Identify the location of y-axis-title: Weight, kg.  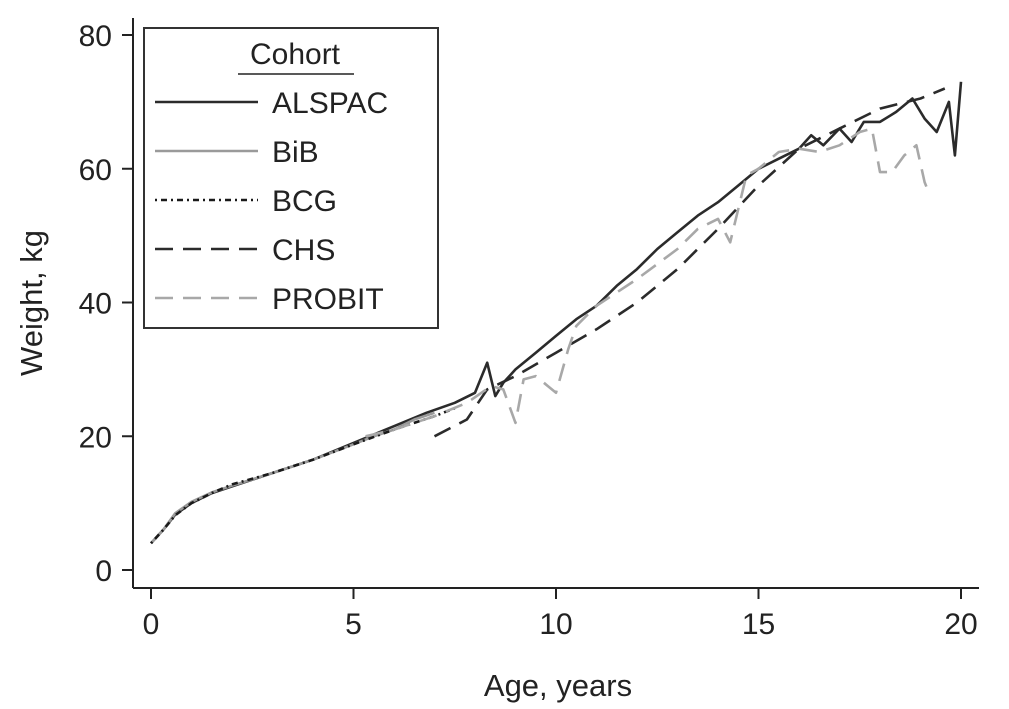
(31, 303).